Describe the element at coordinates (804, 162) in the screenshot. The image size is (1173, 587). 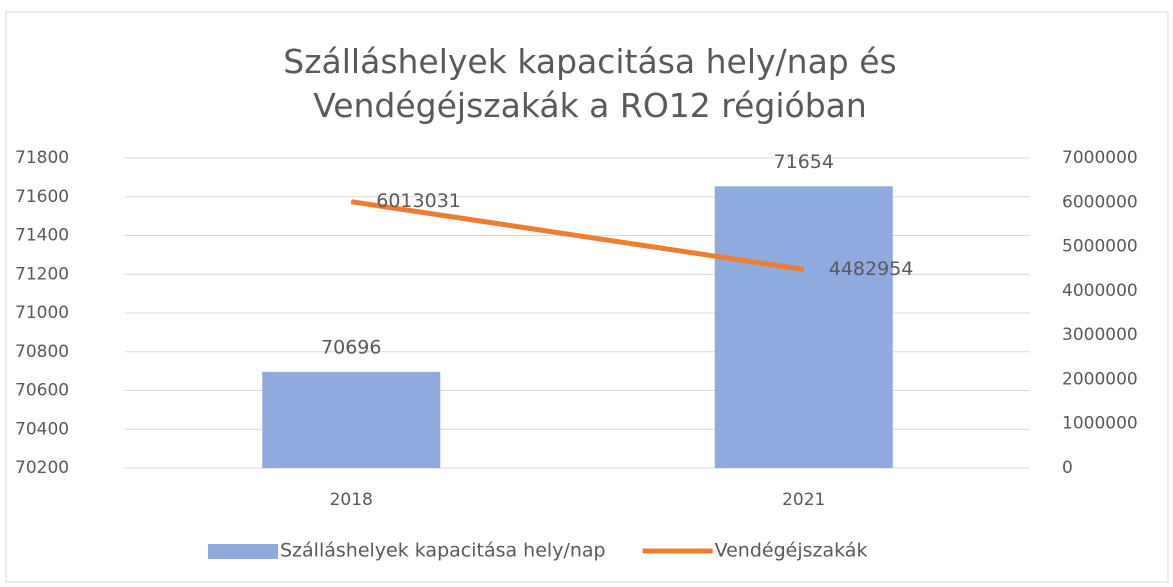
I see `data-label: 71654` at that location.